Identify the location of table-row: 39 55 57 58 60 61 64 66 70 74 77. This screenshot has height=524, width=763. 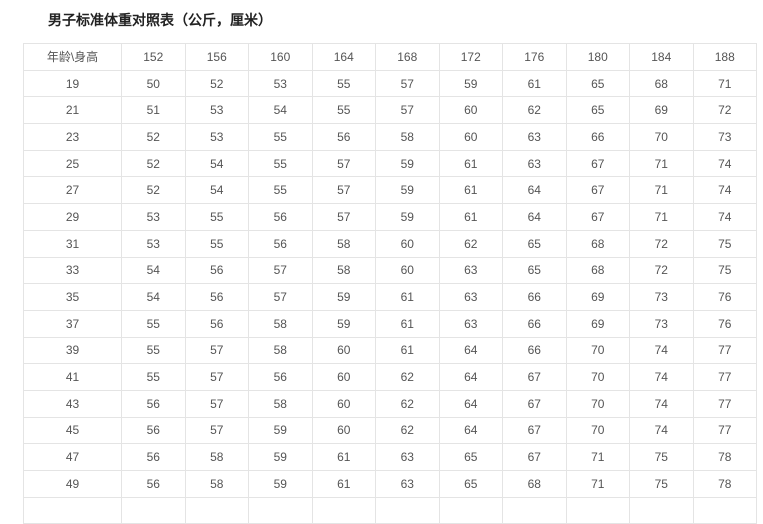
(390, 350).